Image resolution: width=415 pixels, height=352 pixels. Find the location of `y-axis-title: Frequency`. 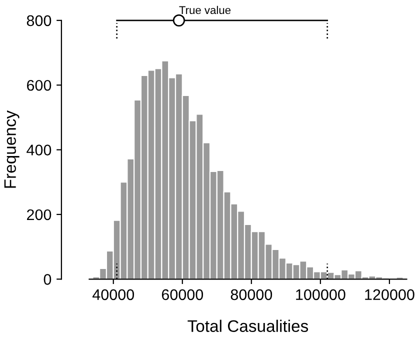

y-axis-title: Frequency is located at coordinates (12, 149).